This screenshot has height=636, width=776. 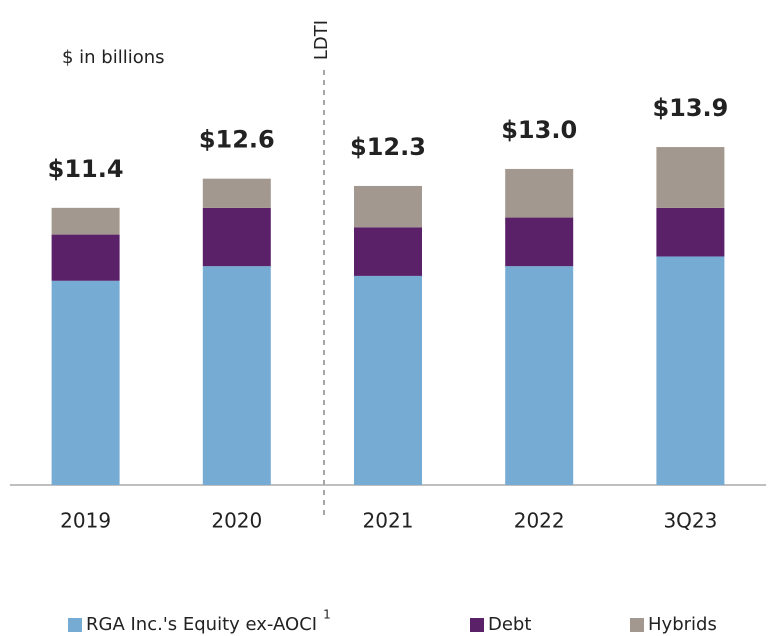 What do you see at coordinates (682, 624) in the screenshot?
I see `legend-label: Hybrids` at bounding box center [682, 624].